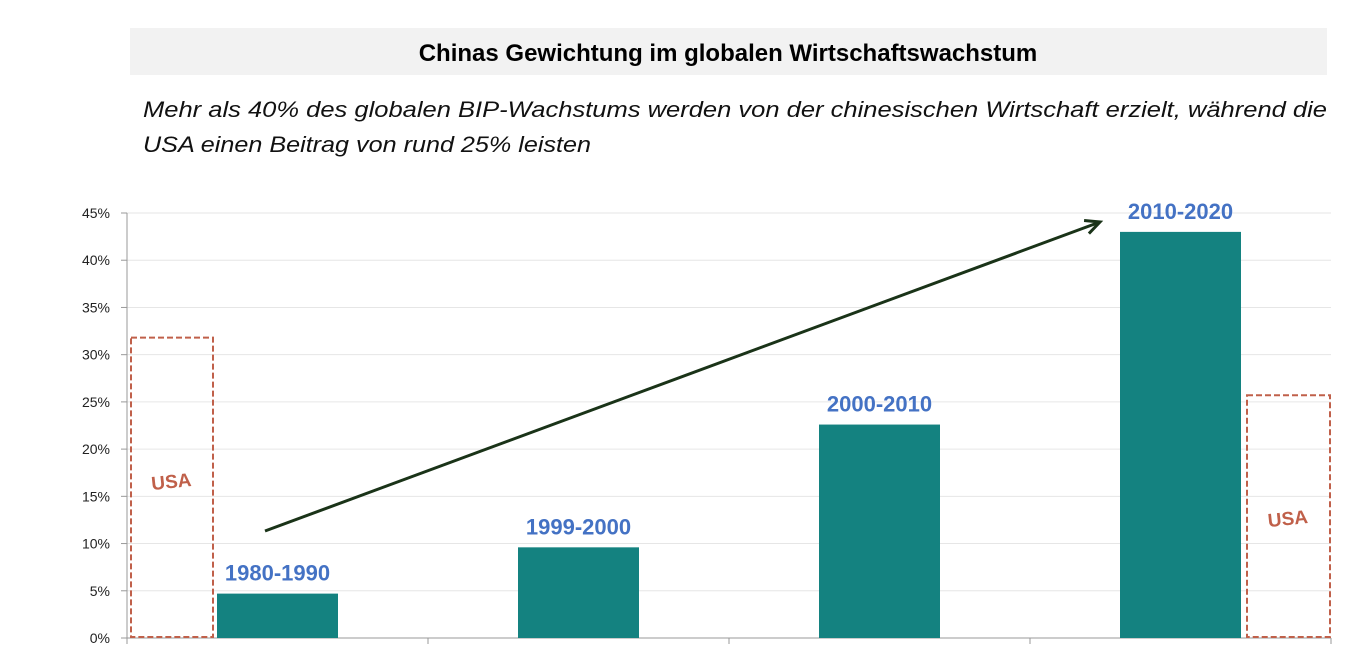  What do you see at coordinates (96, 496) in the screenshot?
I see `y-tick-label: 15%` at bounding box center [96, 496].